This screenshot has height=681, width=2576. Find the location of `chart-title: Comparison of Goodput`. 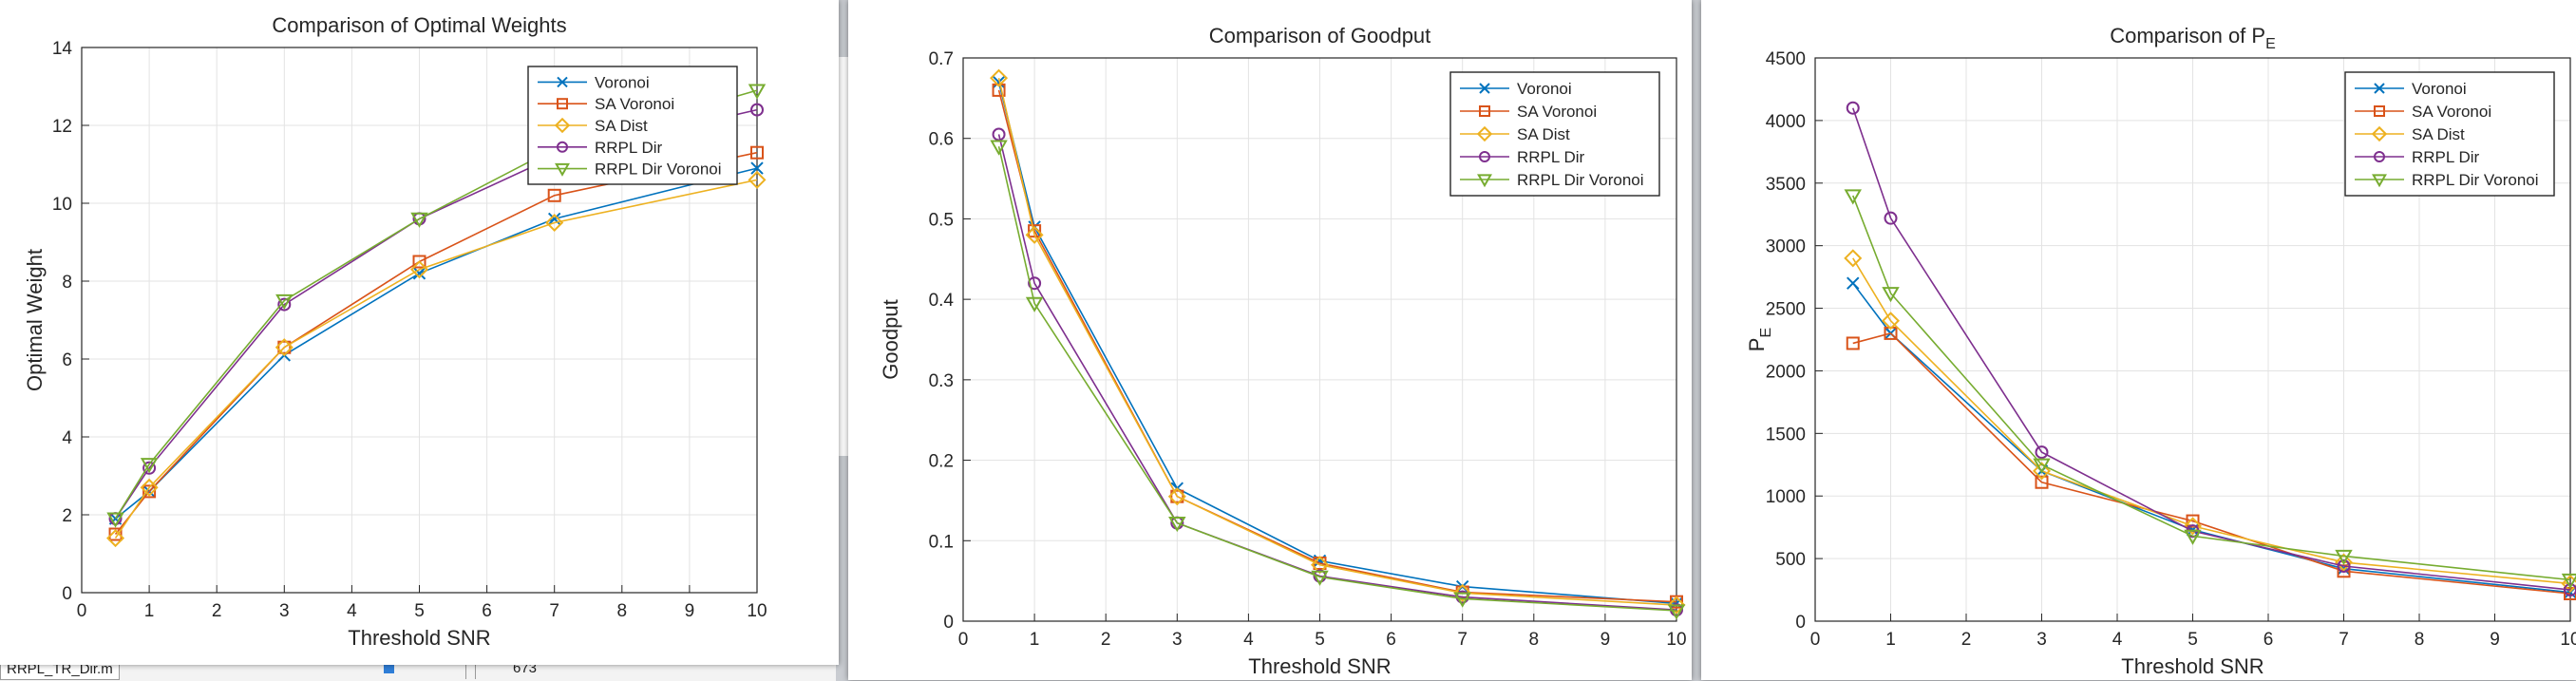

chart-title: Comparison of Goodput is located at coordinates (1320, 35).